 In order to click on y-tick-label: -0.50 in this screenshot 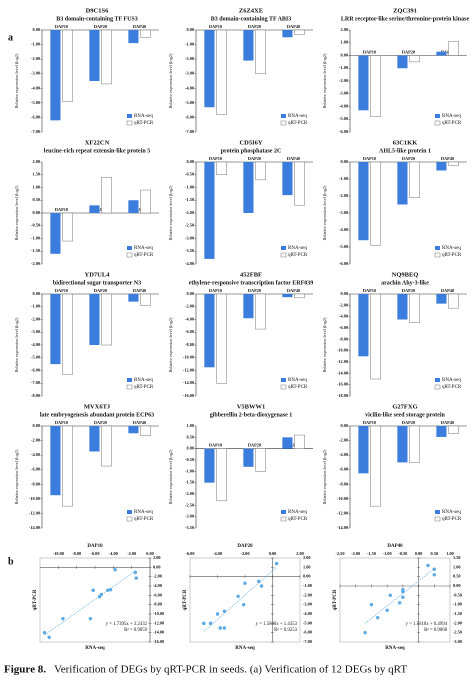, I will do `click(189, 459)`.